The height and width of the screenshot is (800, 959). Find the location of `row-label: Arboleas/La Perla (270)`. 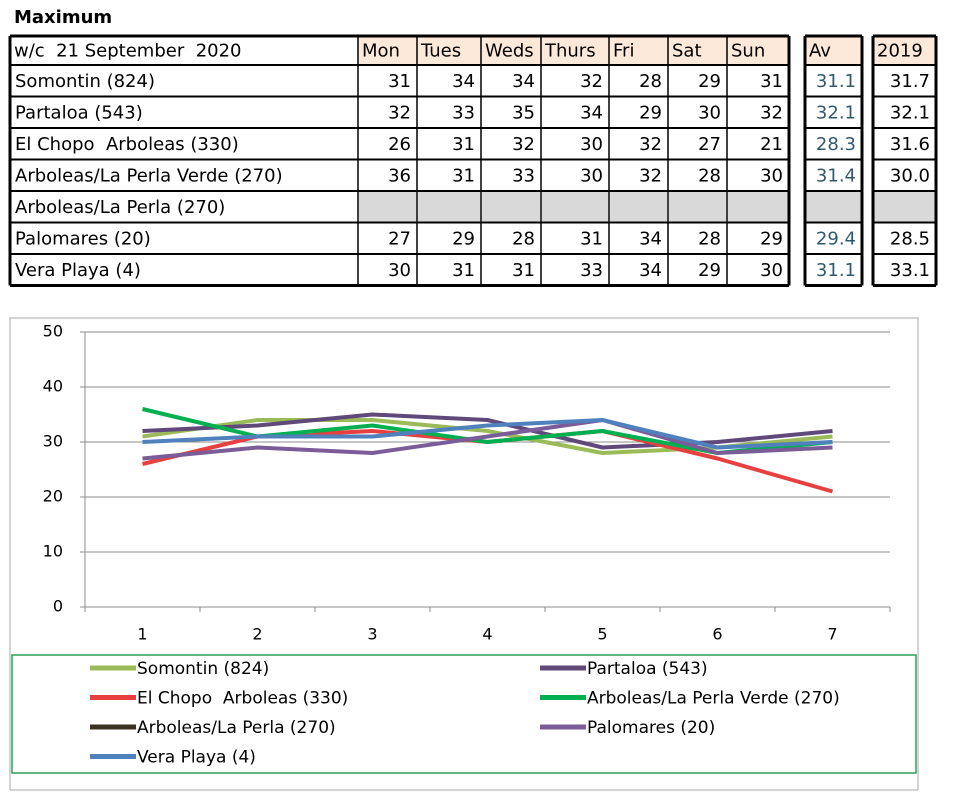

row-label: Arboleas/La Perla (270) is located at coordinates (120, 207).